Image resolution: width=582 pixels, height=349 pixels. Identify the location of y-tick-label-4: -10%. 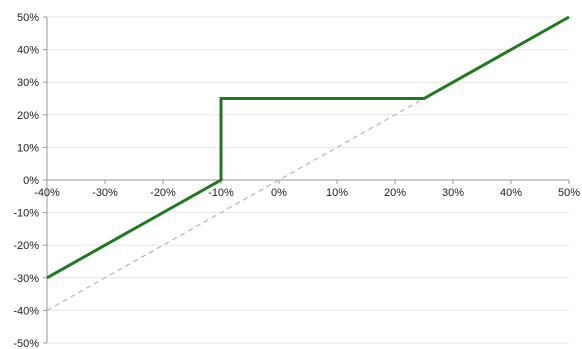
(26, 214).